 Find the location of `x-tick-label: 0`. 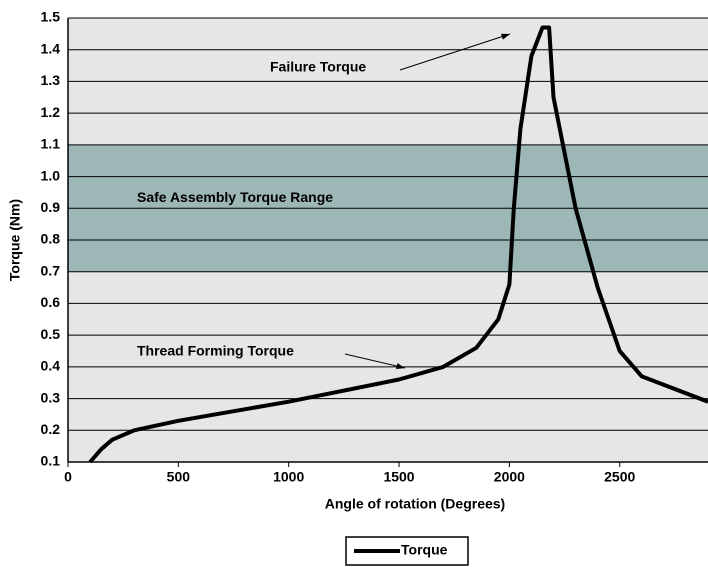

x-tick-label: 0 is located at coordinates (68, 477).